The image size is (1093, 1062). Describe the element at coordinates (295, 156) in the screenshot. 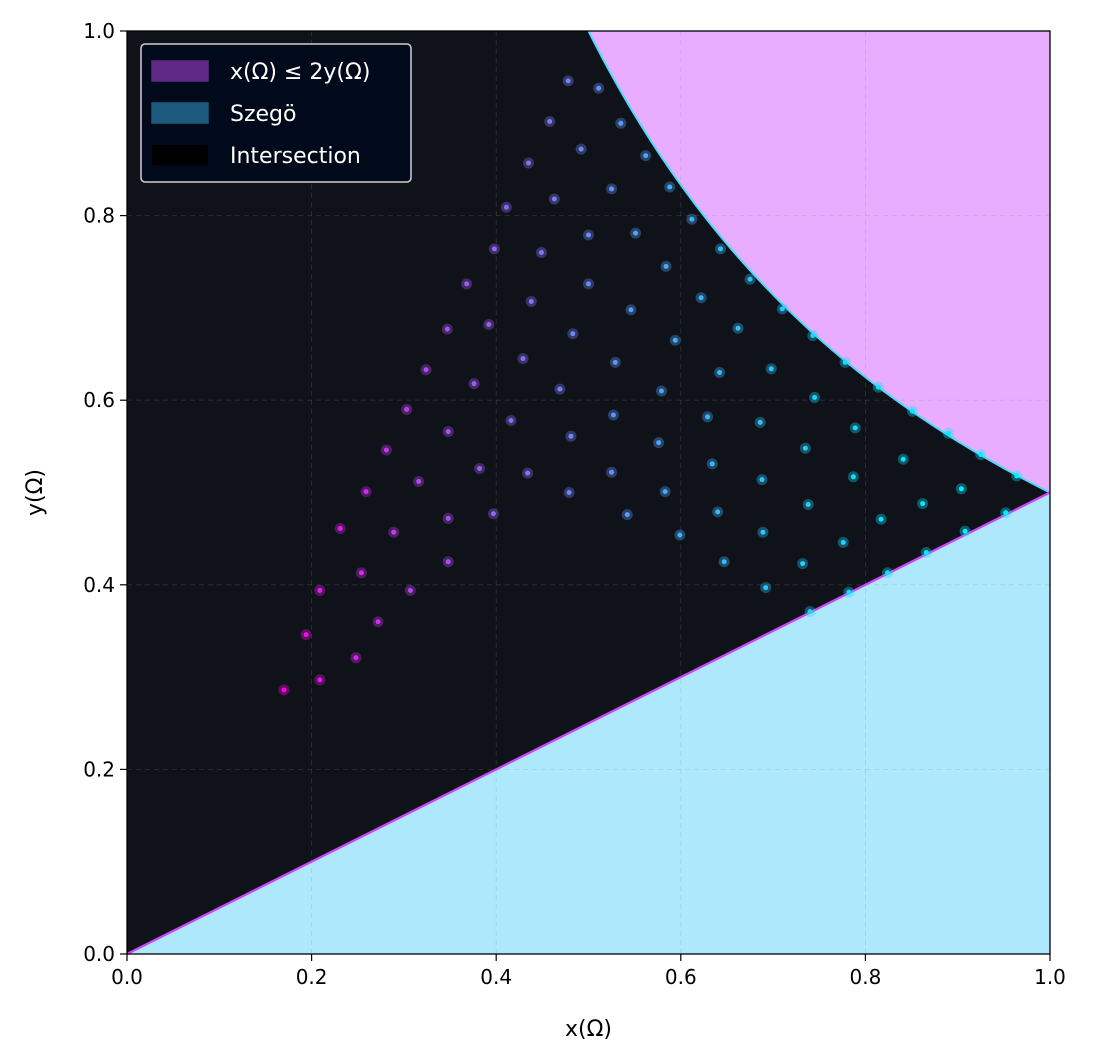

I see `legend-label: Intersection` at that location.